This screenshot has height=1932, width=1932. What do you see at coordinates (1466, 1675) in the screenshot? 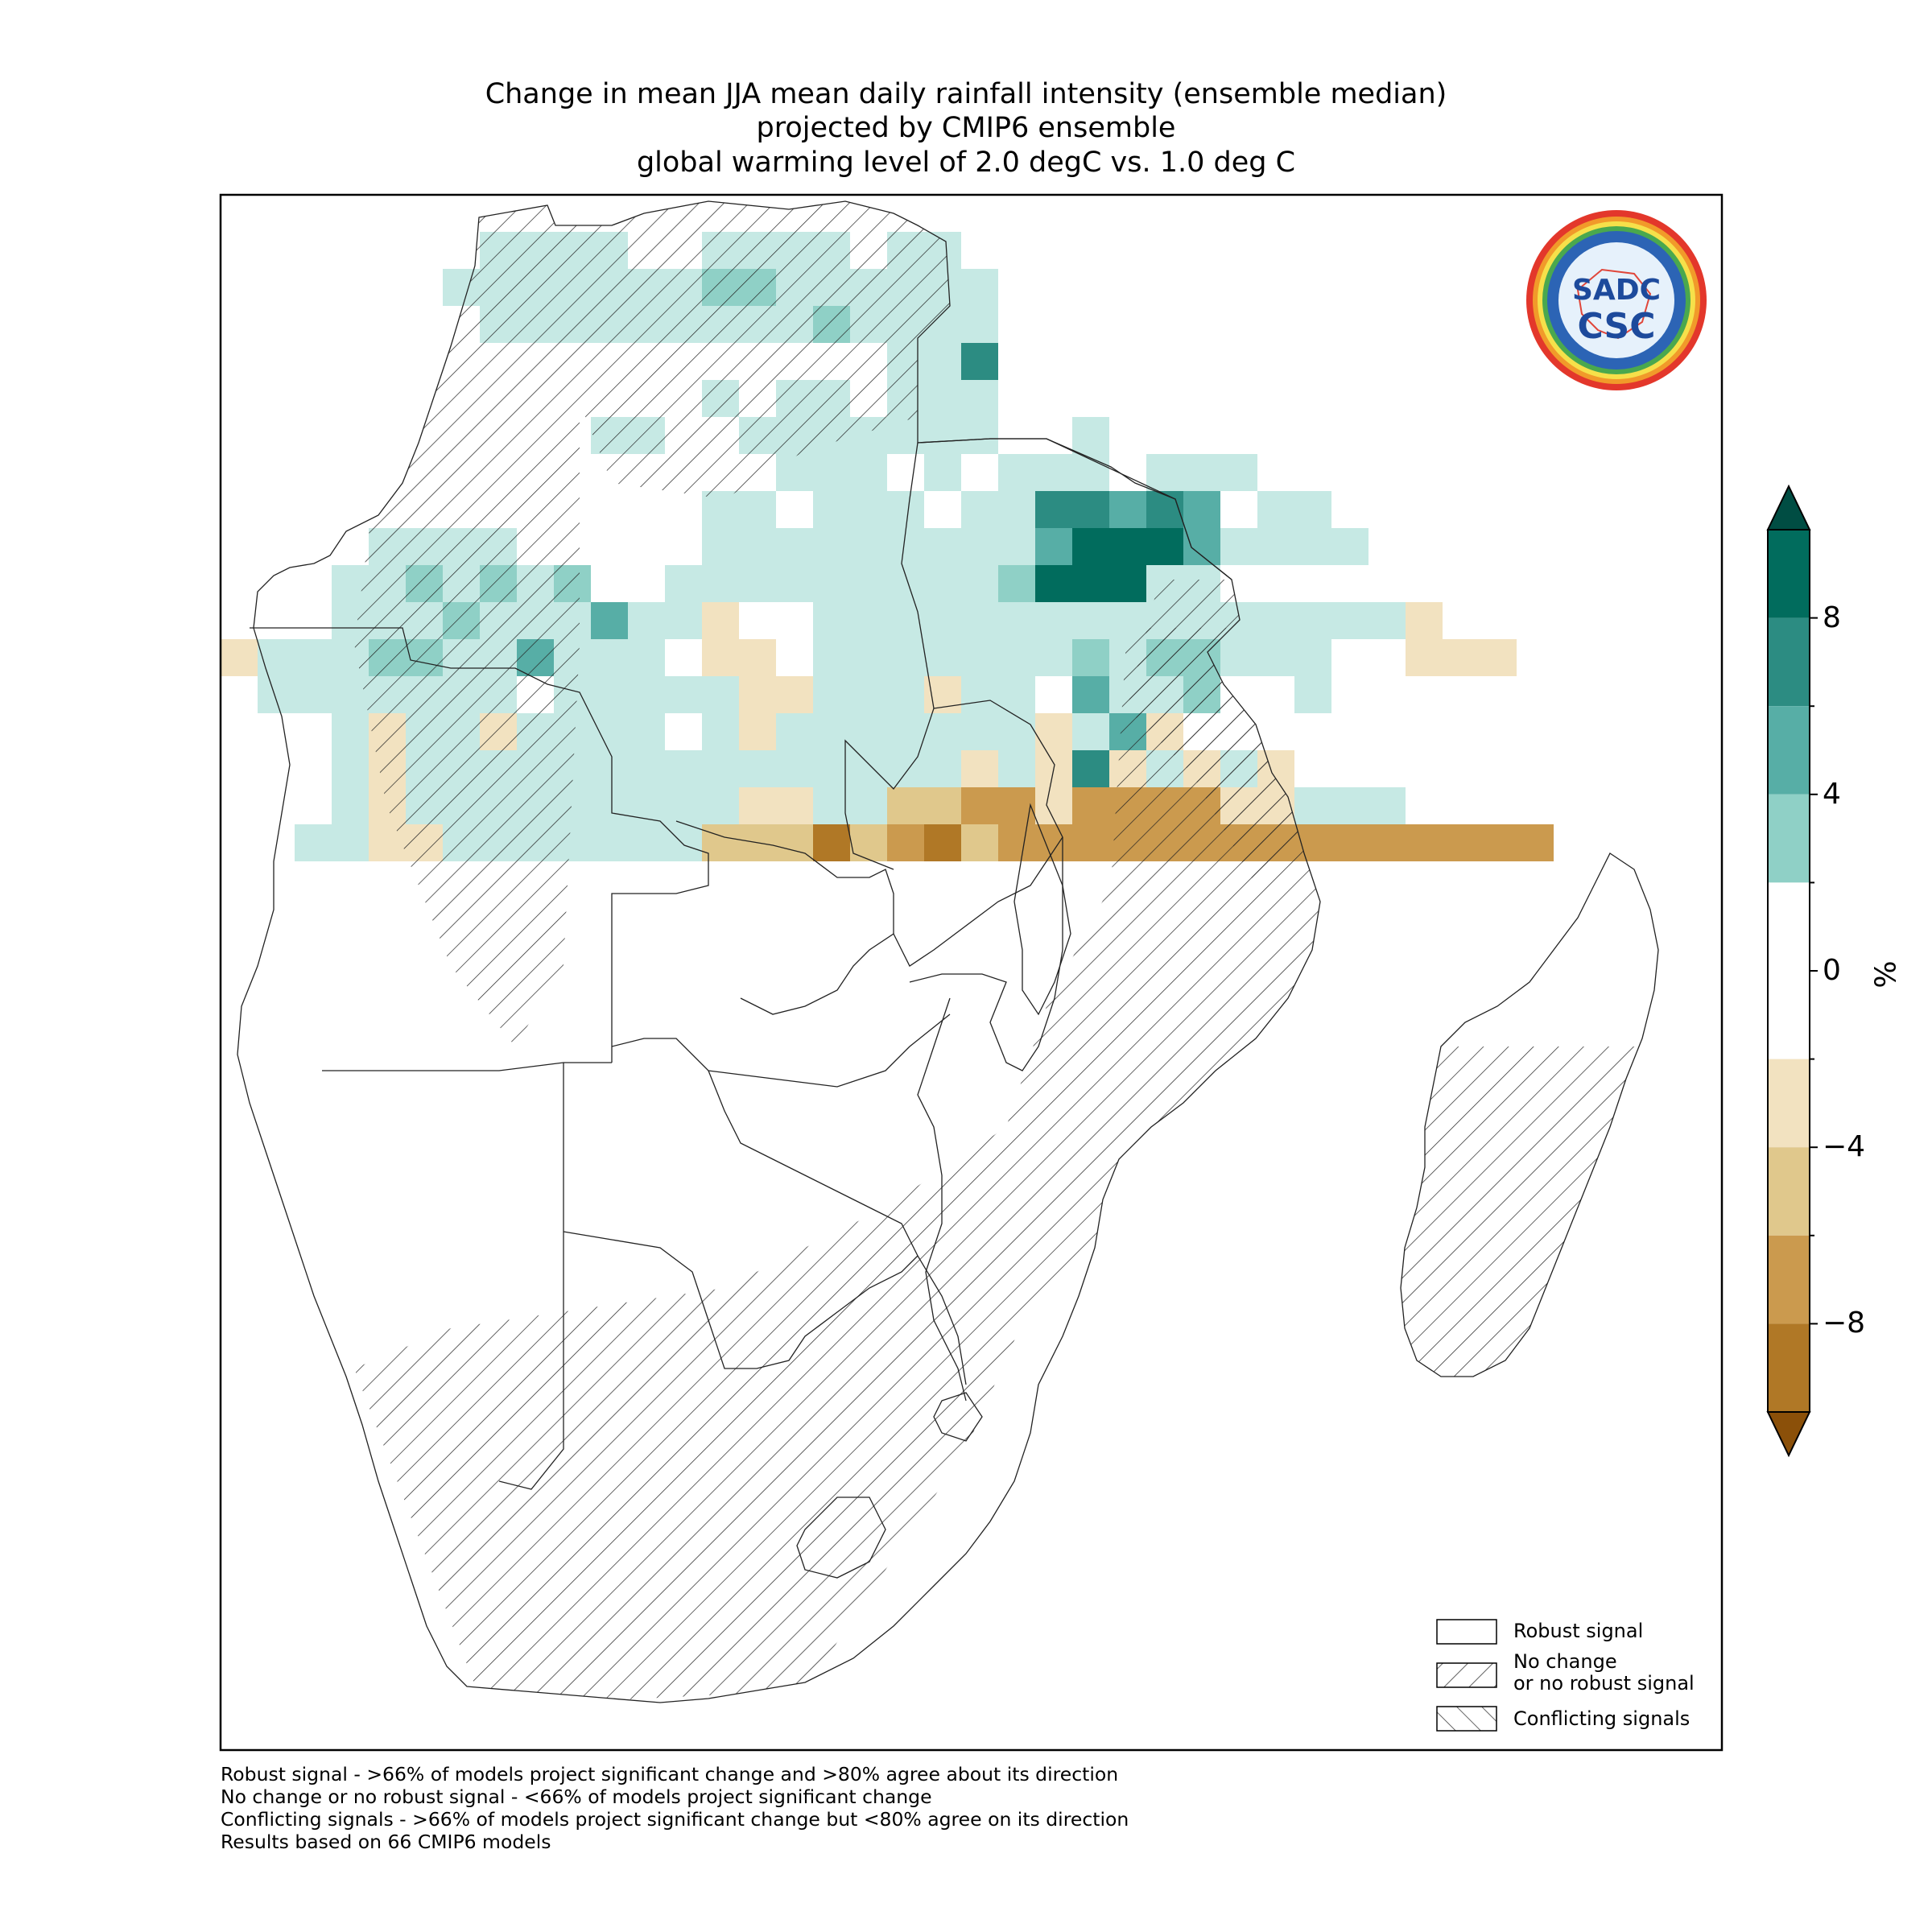
I see `legend-swatch-no-change` at bounding box center [1466, 1675].